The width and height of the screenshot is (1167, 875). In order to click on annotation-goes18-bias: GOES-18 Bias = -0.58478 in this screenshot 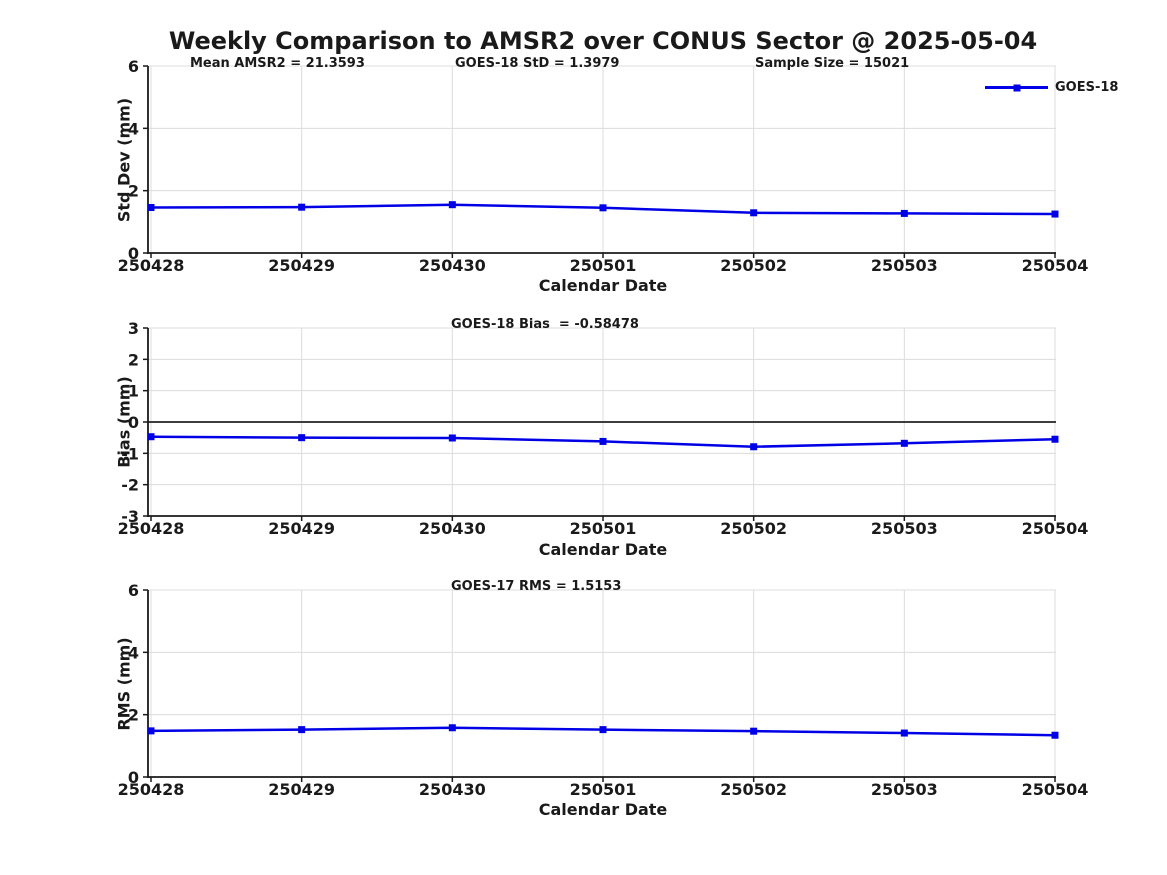, I will do `click(545, 324)`.